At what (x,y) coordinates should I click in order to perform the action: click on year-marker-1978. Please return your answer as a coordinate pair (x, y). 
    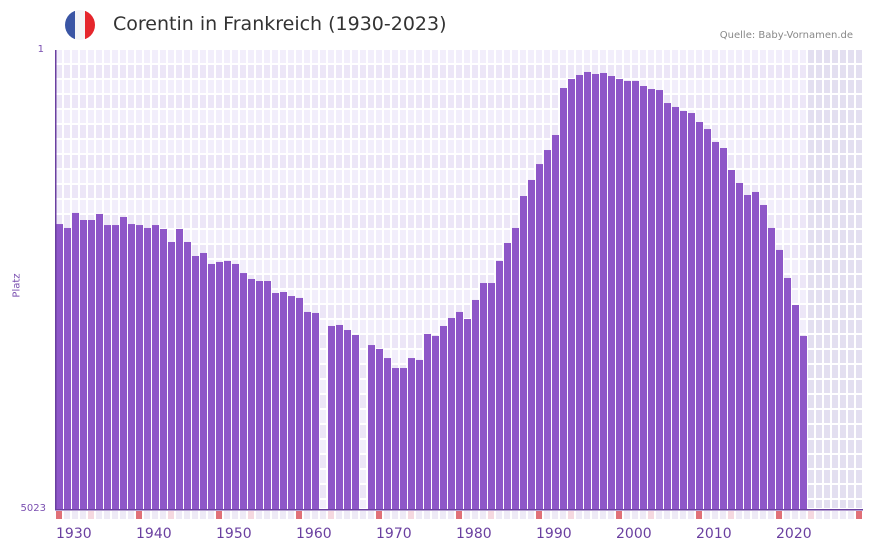
    Looking at the image, I should click on (443, 515).